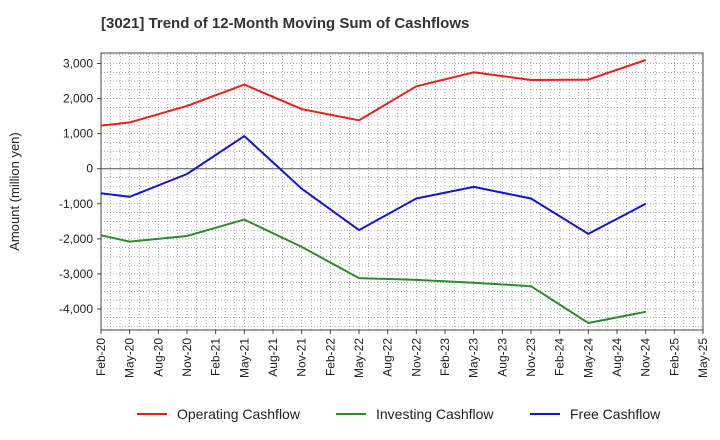  What do you see at coordinates (244, 358) in the screenshot?
I see `x-tick-label: May-21` at bounding box center [244, 358].